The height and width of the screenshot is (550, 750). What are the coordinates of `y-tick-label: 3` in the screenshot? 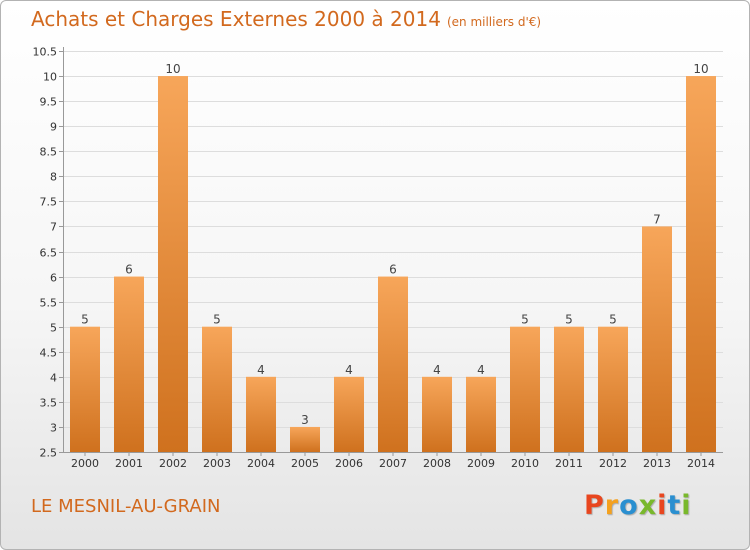 It's located at (53, 428).